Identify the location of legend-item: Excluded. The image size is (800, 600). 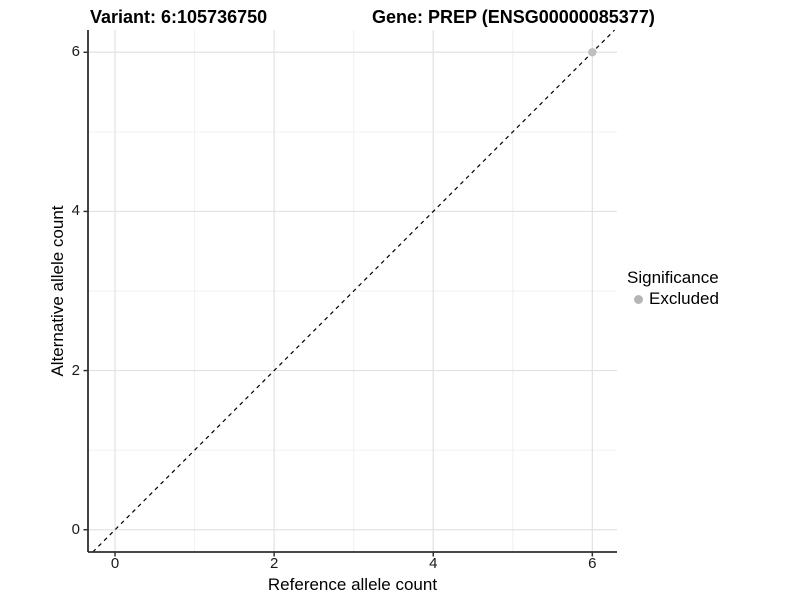
(707, 299).